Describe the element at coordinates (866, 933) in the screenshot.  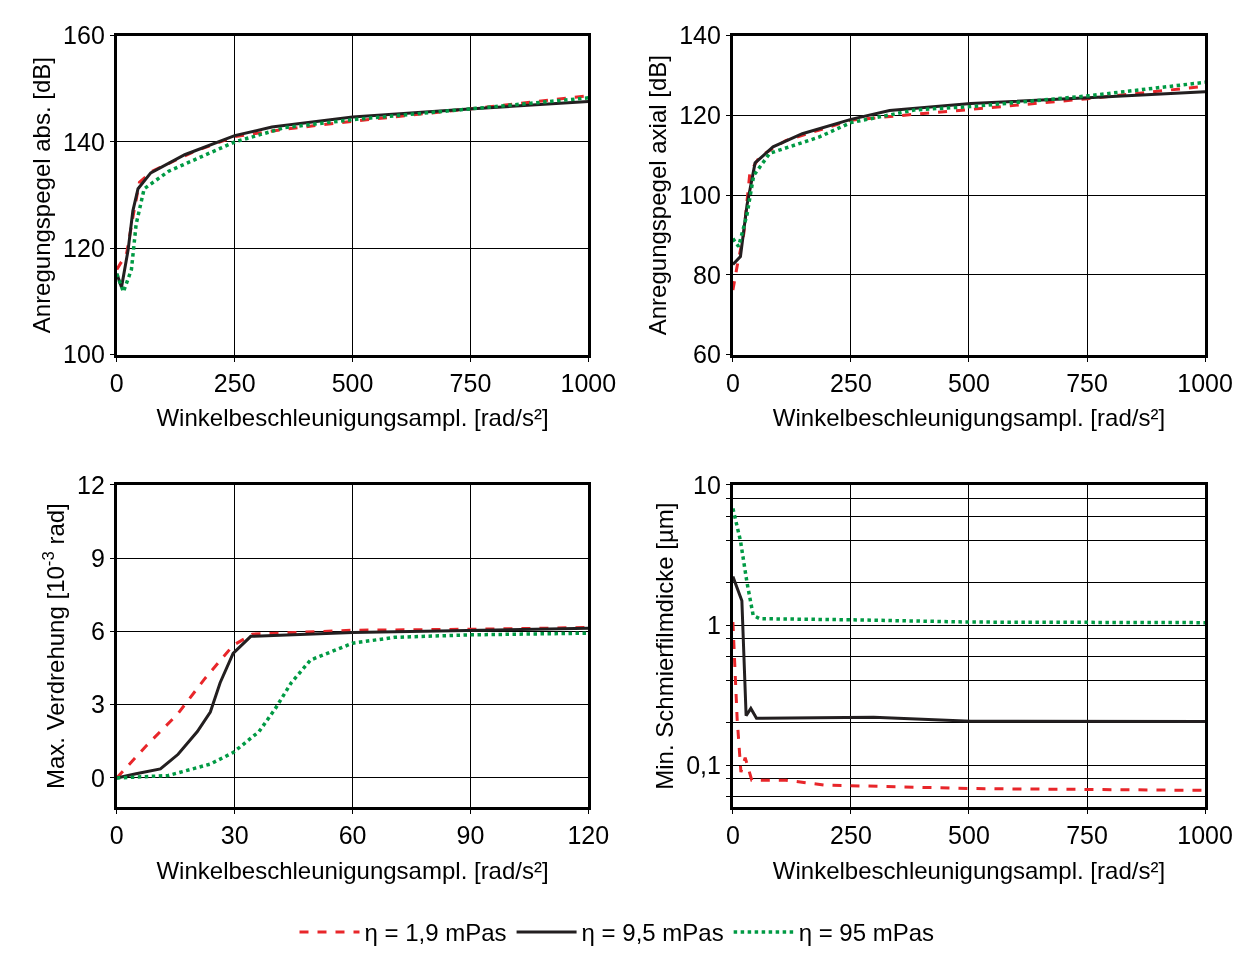
I see `legend-label: η = 95 mPas` at that location.